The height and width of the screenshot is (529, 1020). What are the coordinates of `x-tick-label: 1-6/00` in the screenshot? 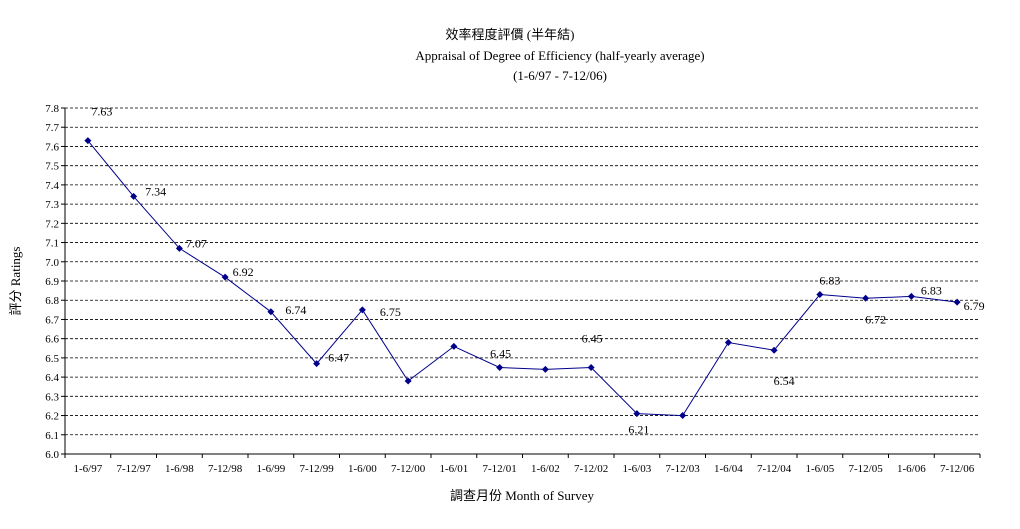 It's located at (362, 469).